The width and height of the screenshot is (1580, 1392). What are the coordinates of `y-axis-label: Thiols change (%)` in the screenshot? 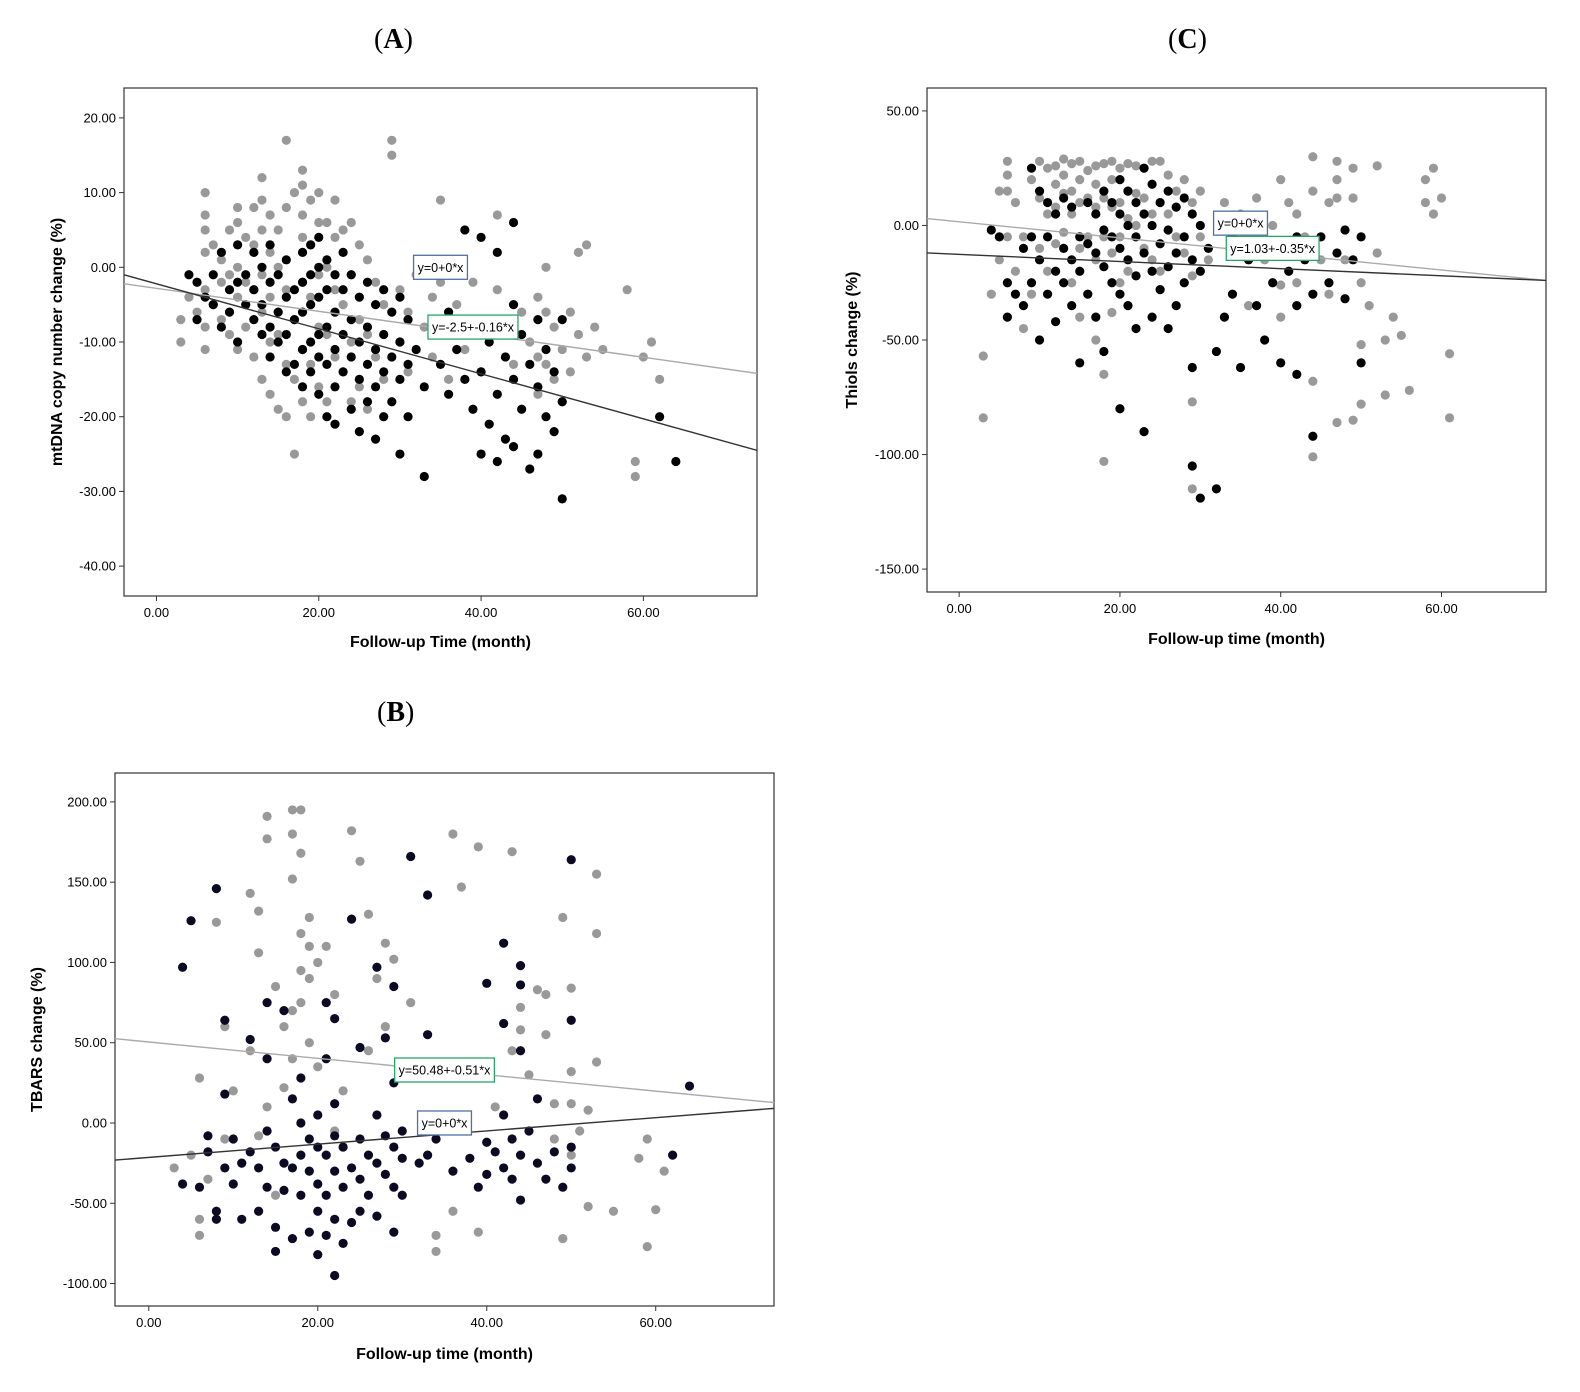 It's located at (852, 340).